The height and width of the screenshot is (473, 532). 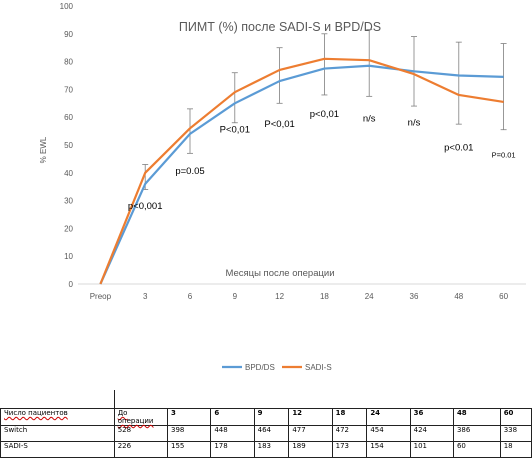 I want to click on x-tick-label: 6, so click(x=190, y=296).